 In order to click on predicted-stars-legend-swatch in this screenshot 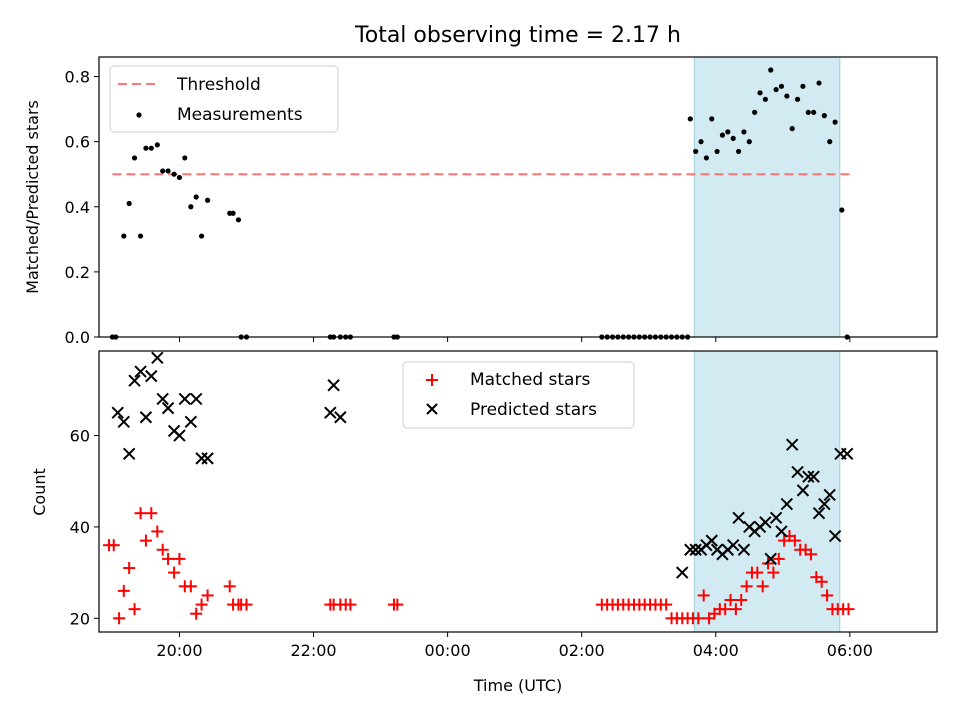, I will do `click(432, 409)`.